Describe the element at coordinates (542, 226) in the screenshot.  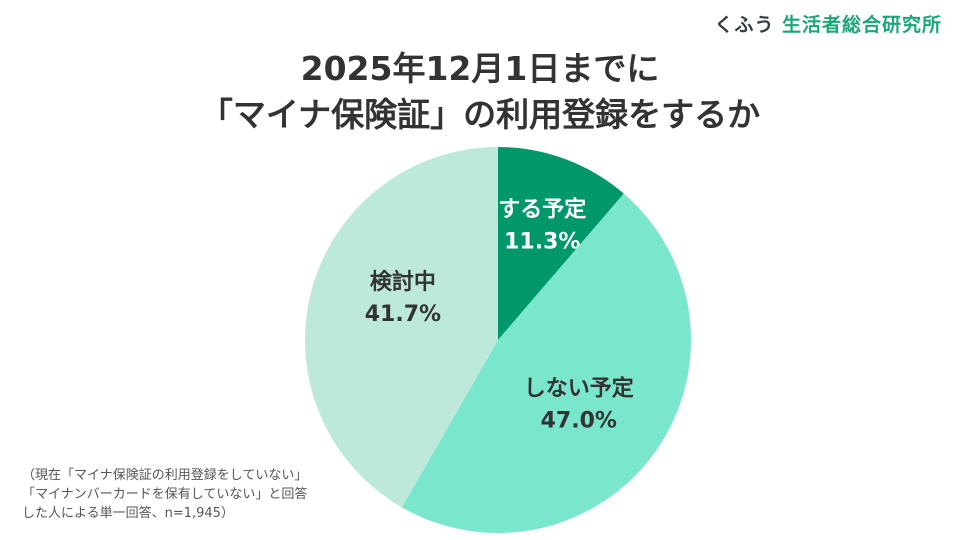
I see `slice-label: する予定 11.3%` at that location.